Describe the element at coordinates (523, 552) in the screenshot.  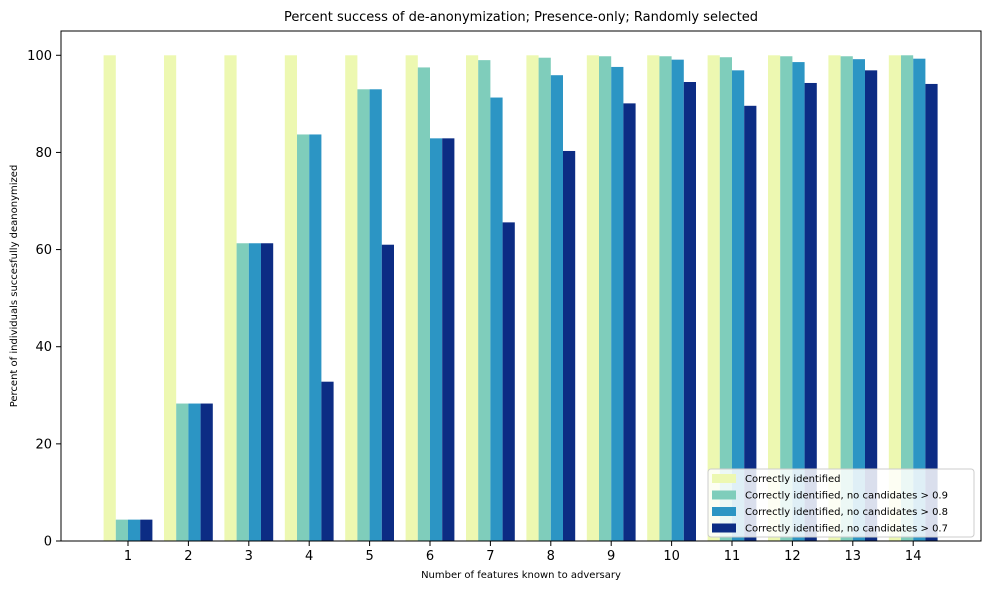
I see `x-axis: 1 2 3 4 5 6 7 8 9 10 11 12 13 14` at that location.